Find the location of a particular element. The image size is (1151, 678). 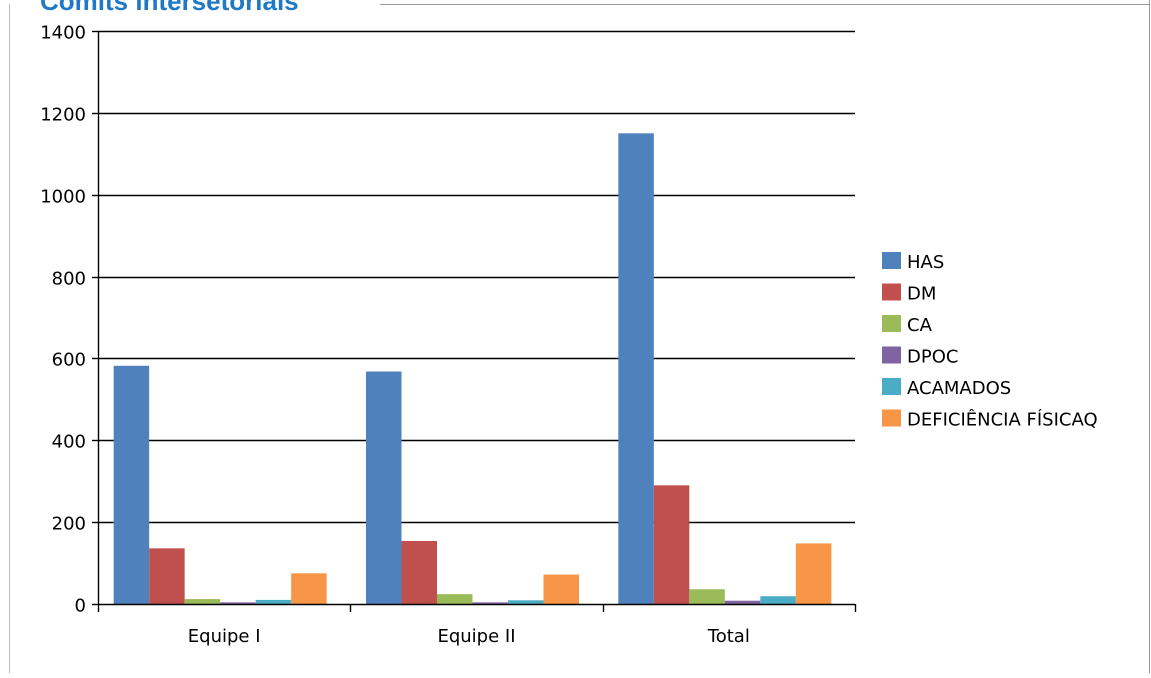

x-tick-label: Total is located at coordinates (728, 636).